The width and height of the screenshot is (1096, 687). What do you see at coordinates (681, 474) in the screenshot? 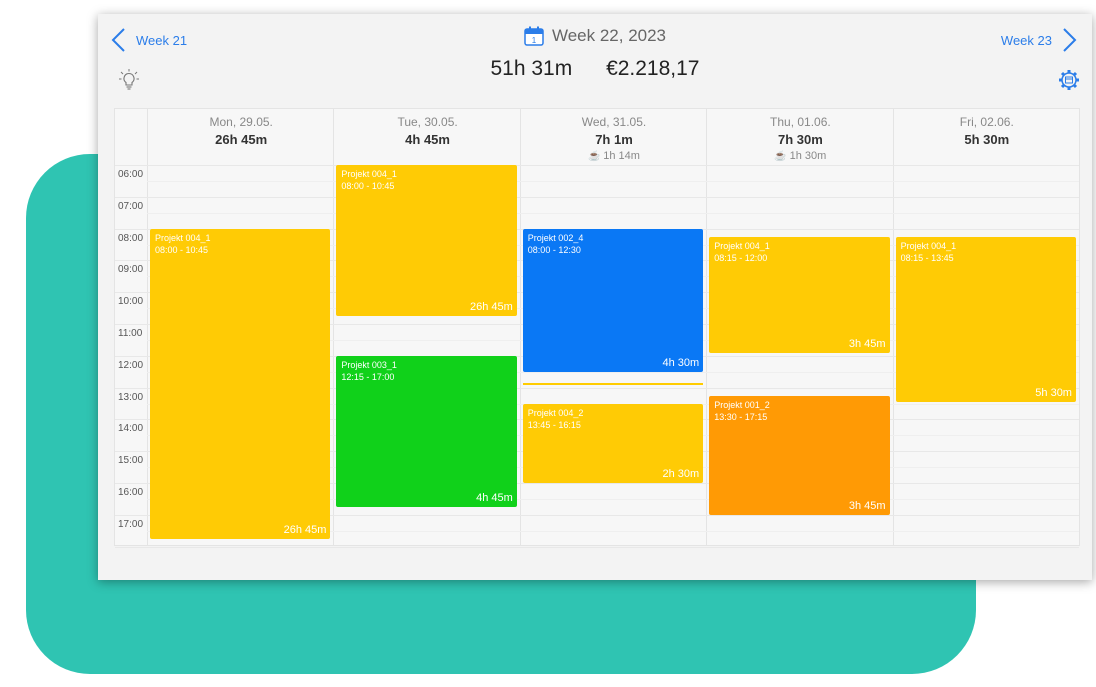
I see `event-duration: 2h 30m` at bounding box center [681, 474].